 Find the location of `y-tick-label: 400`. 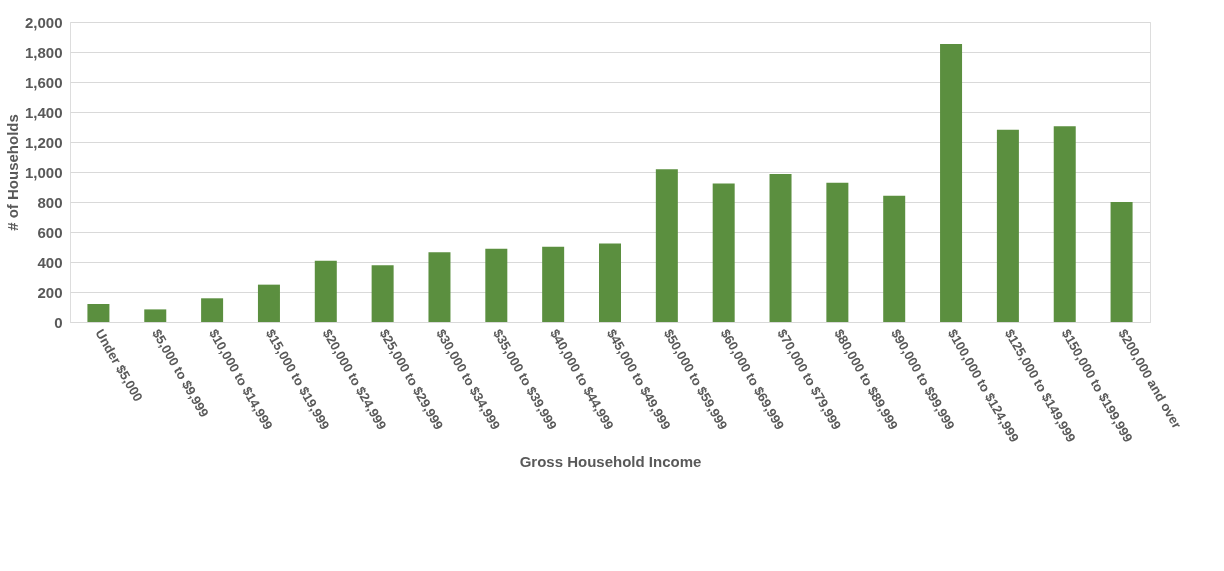

y-tick-label: 400 is located at coordinates (50, 262).